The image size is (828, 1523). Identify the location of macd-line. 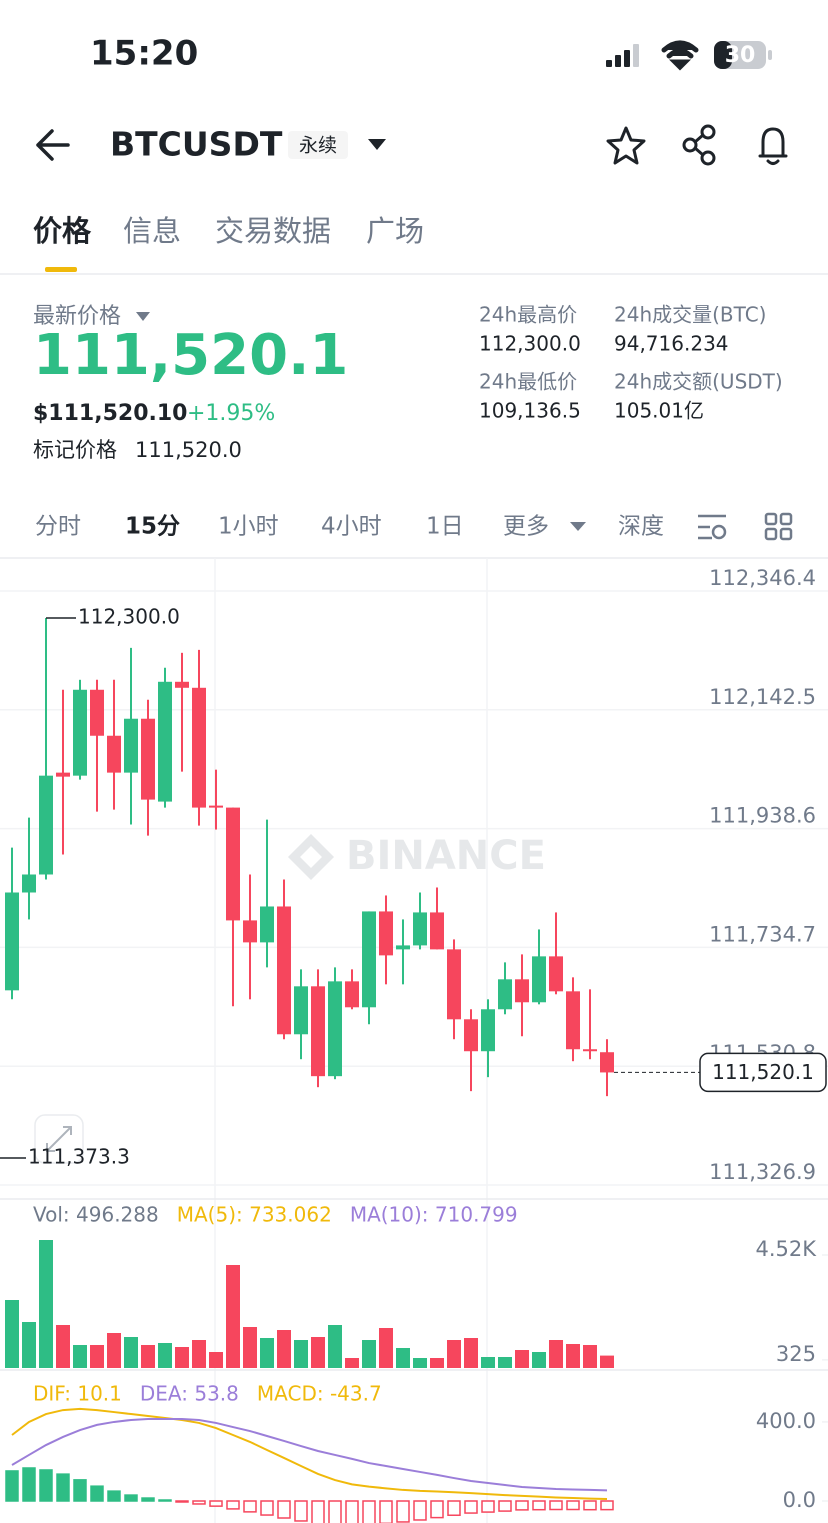
(309, 1454).